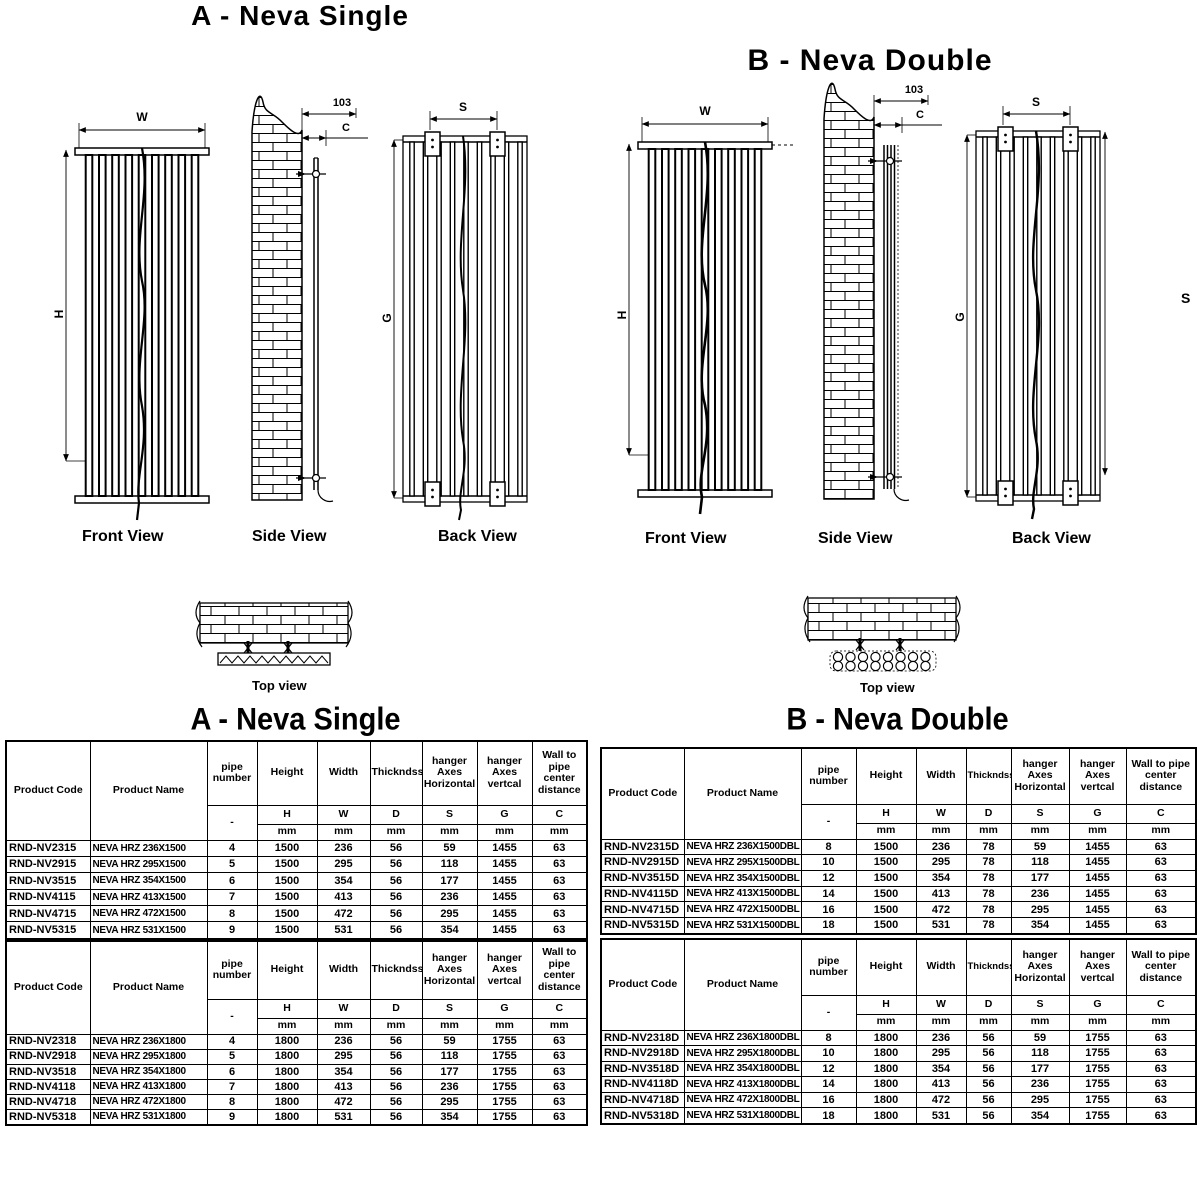  I want to click on dim-s-label-b: S, so click(1036, 102).